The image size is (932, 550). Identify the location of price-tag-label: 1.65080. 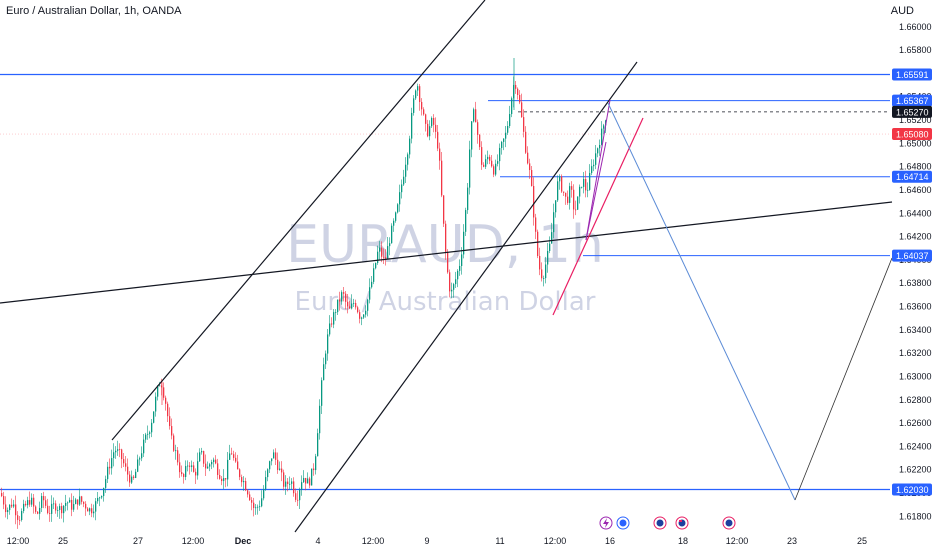
(912, 135).